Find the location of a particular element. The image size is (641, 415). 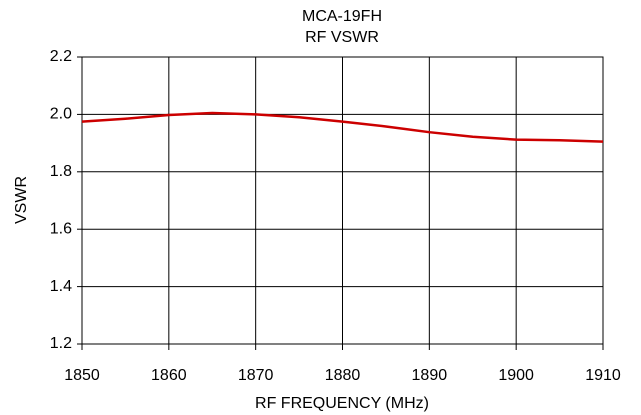

y-tick-label: 1.4 is located at coordinates (61, 286).